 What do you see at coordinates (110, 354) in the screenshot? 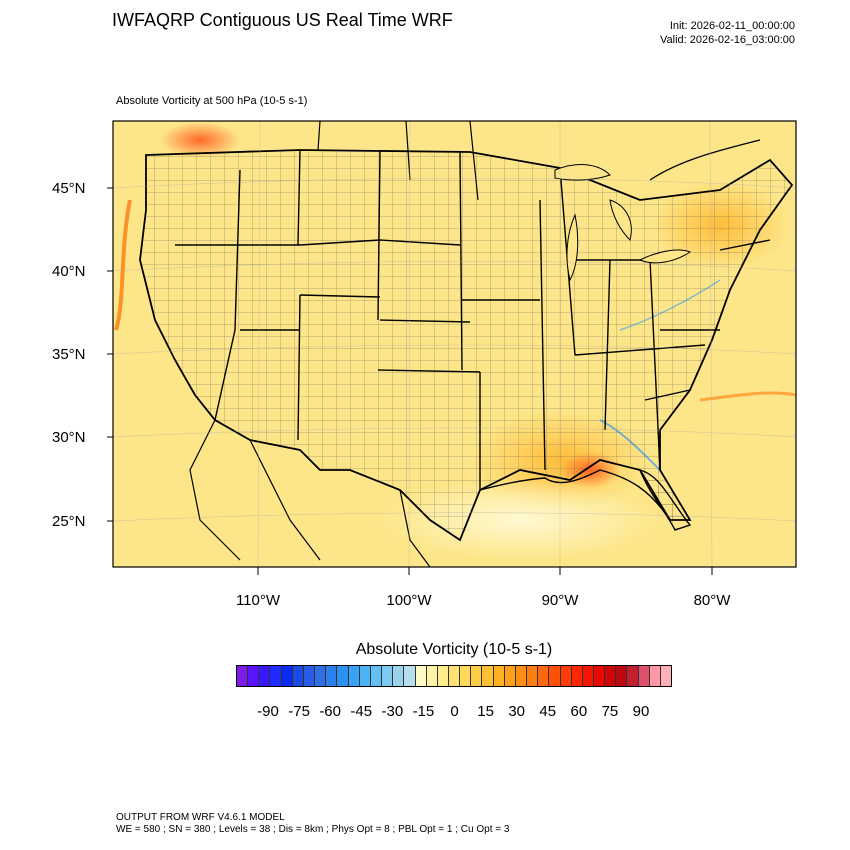
I see `lat-ticks` at bounding box center [110, 354].